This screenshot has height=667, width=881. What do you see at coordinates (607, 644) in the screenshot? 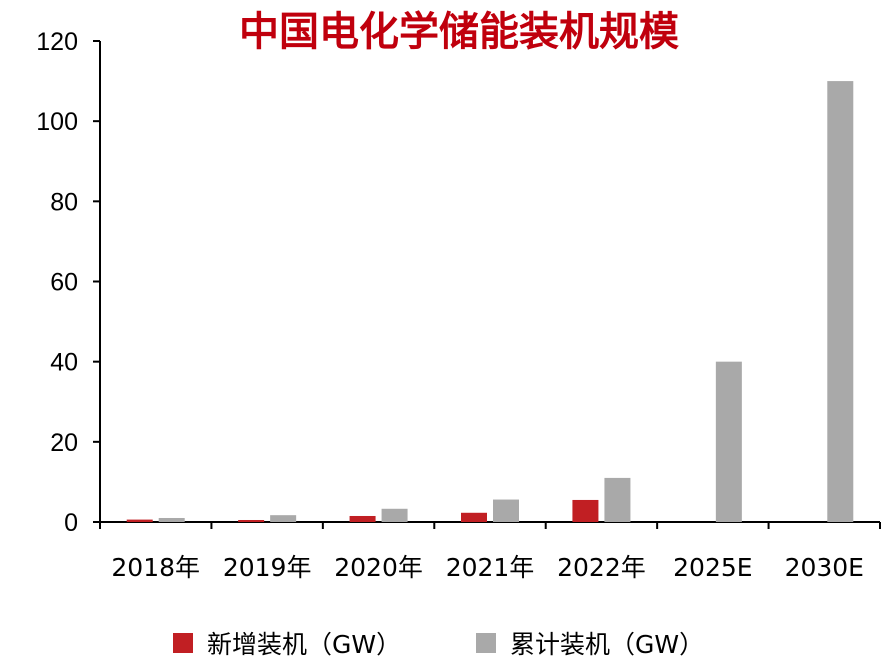
I see `legend-label-1: 累计装机（GW）` at bounding box center [607, 644].